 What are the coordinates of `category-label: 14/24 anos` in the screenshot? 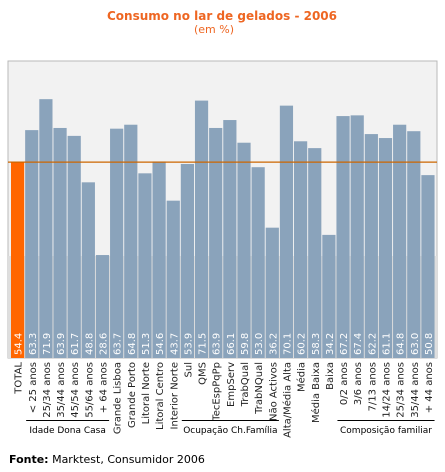 It's located at (387, 390).